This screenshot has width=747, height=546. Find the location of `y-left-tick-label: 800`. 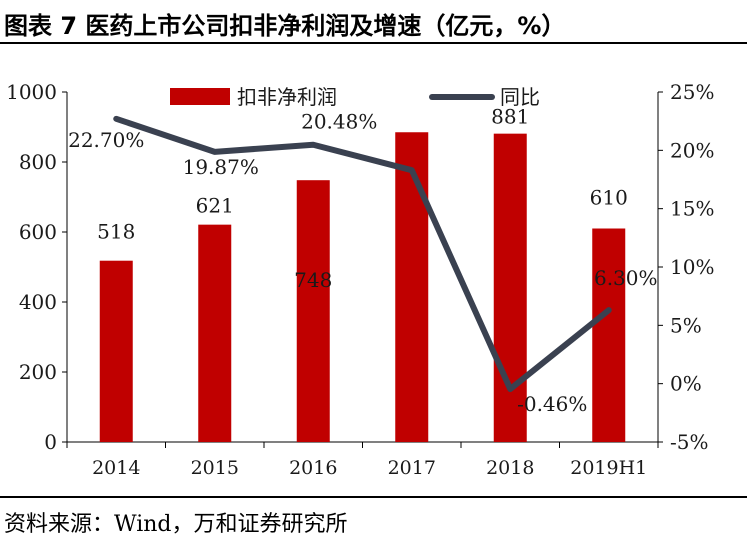

y-left-tick-label: 800 is located at coordinates (38, 162).